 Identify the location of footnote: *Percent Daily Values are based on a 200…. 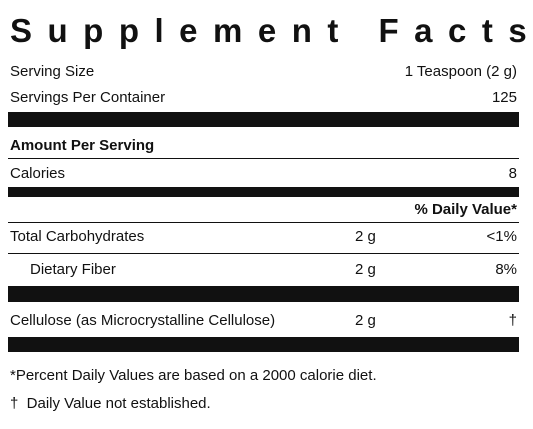
(193, 375).